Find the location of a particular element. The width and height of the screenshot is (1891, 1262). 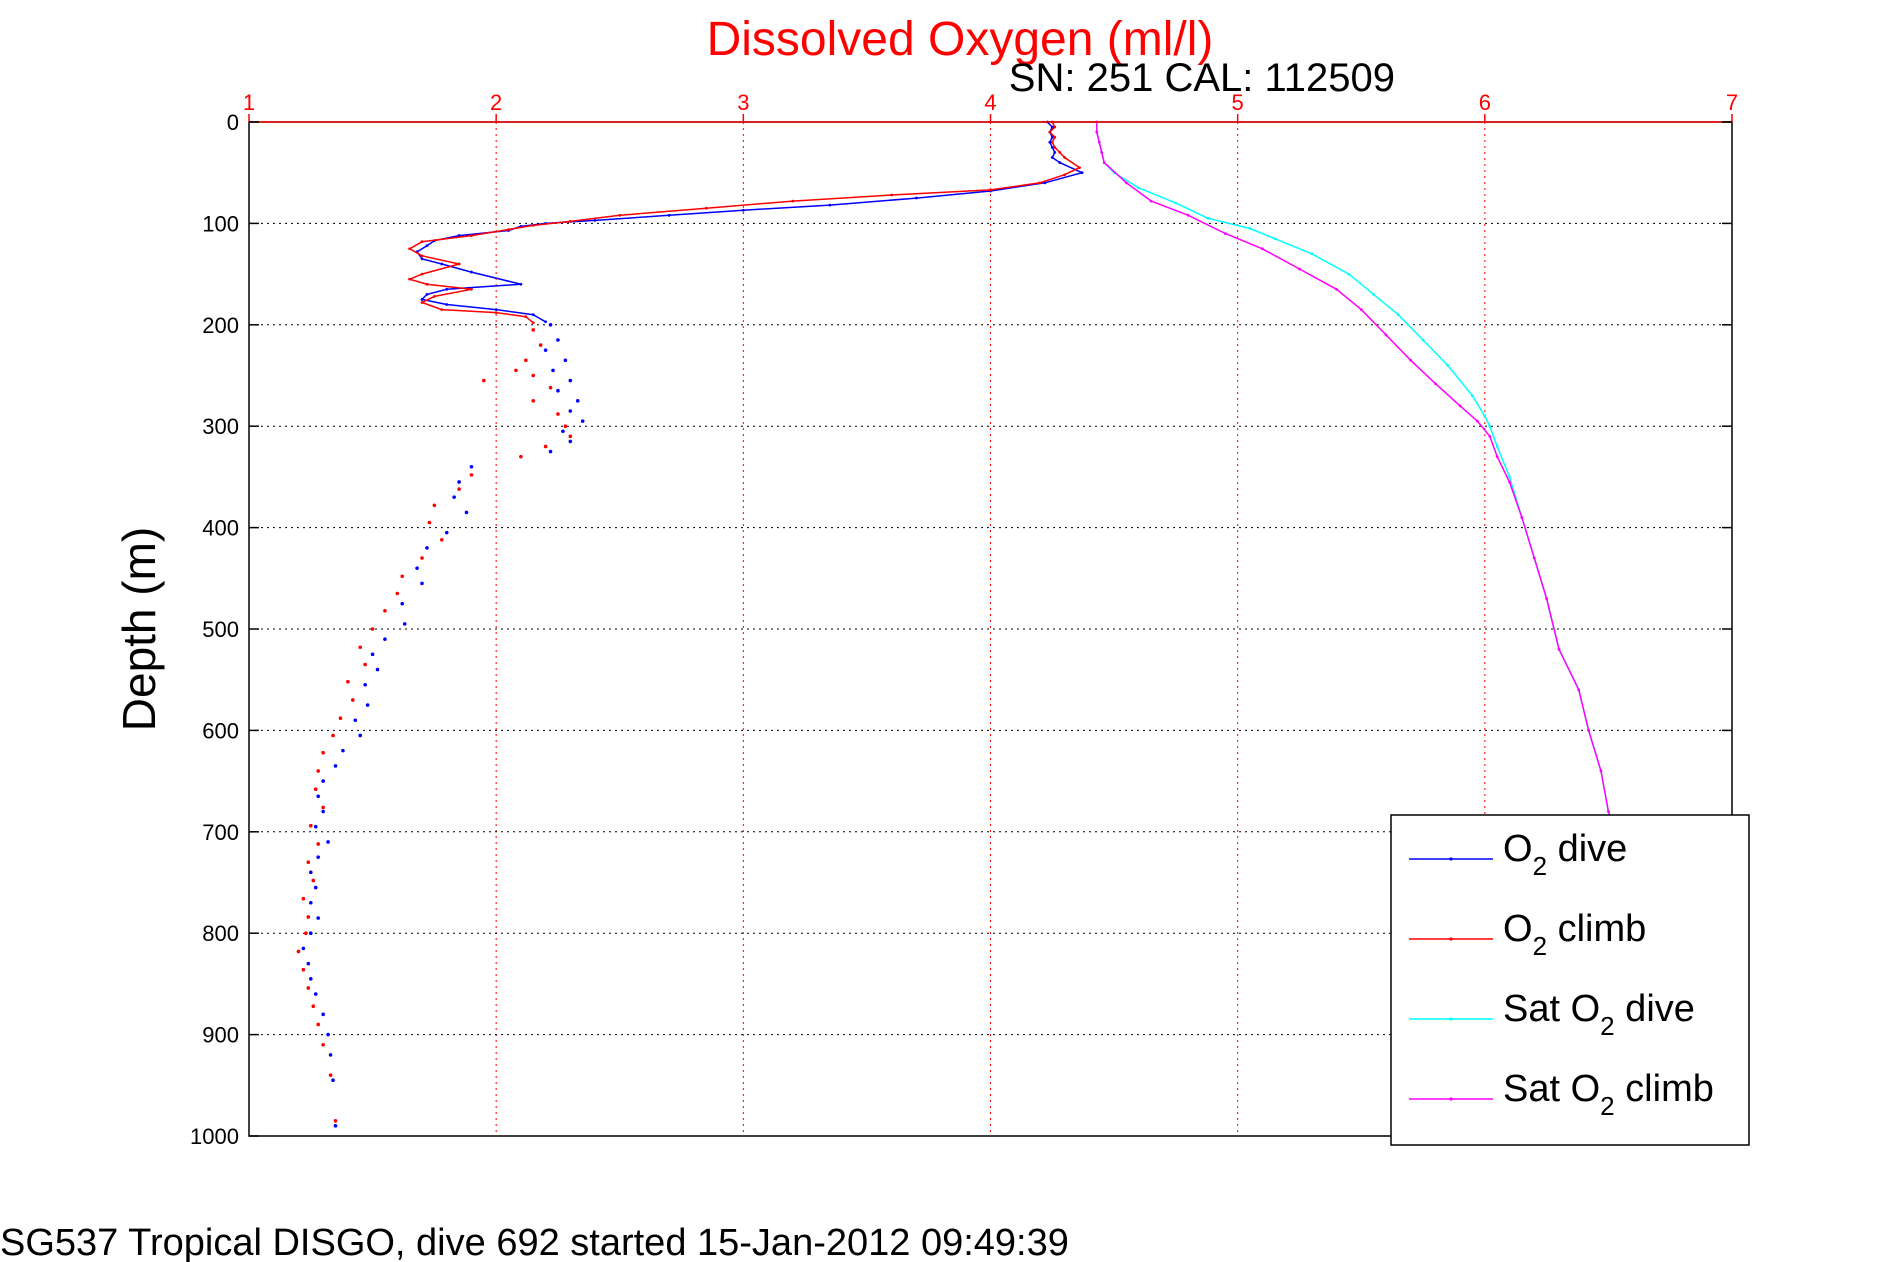

x-tick-label: 3 is located at coordinates (743, 102).